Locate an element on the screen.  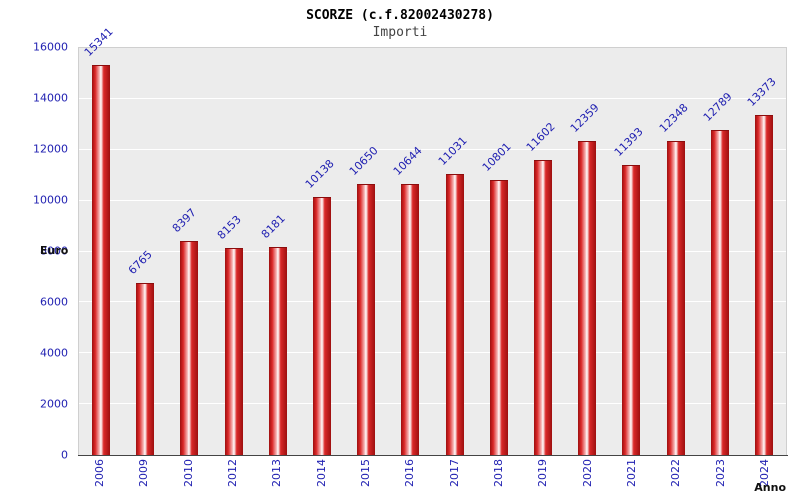
bar-2018 is located at coordinates (498, 317).